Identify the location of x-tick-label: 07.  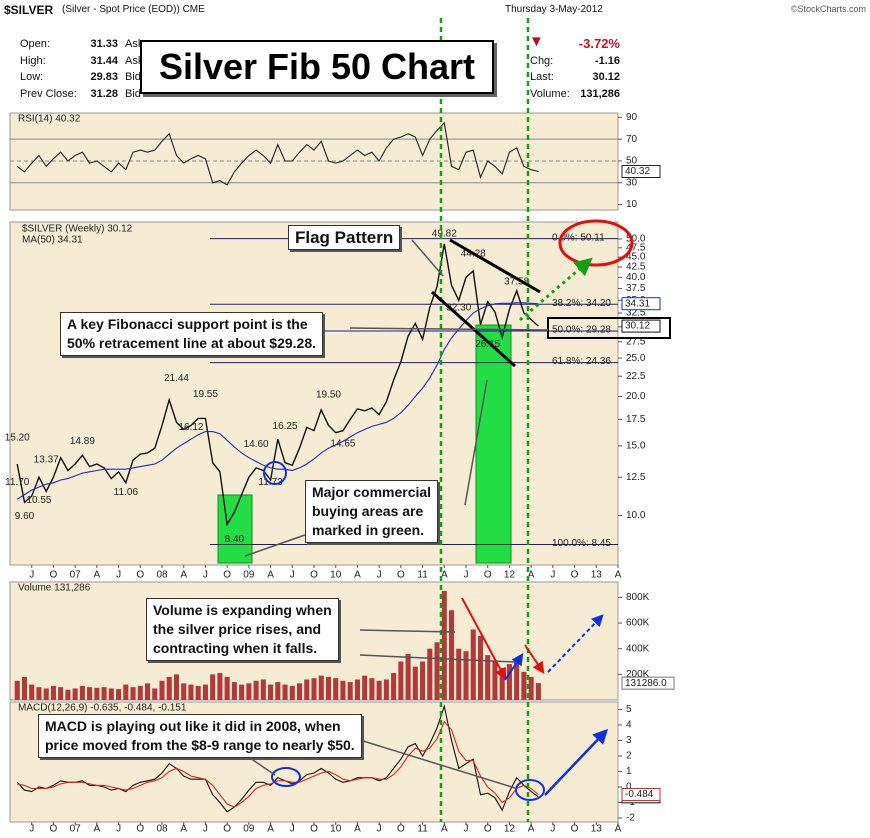
(76, 575).